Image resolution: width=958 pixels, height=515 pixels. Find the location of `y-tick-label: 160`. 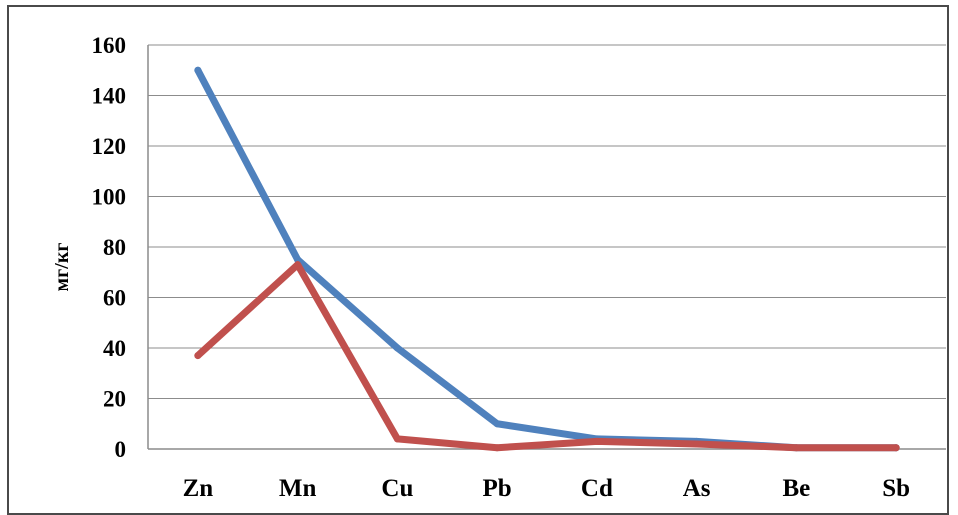

y-tick-label: 160 is located at coordinates (109, 45).